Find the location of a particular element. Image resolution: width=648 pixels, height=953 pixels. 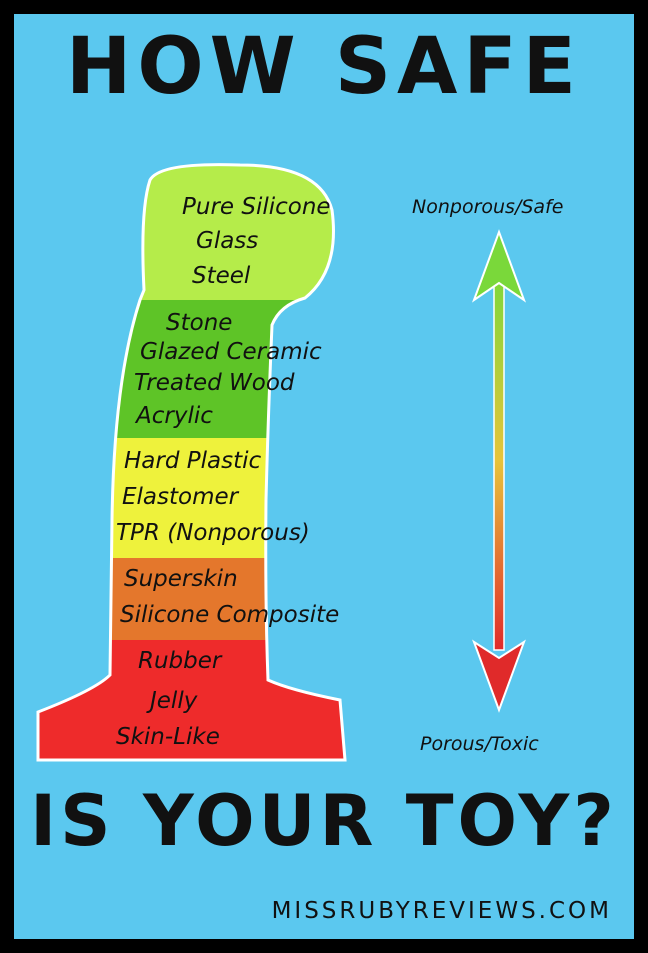

website-label: MISSRUBYREVIEWS.COM is located at coordinates (441, 911).